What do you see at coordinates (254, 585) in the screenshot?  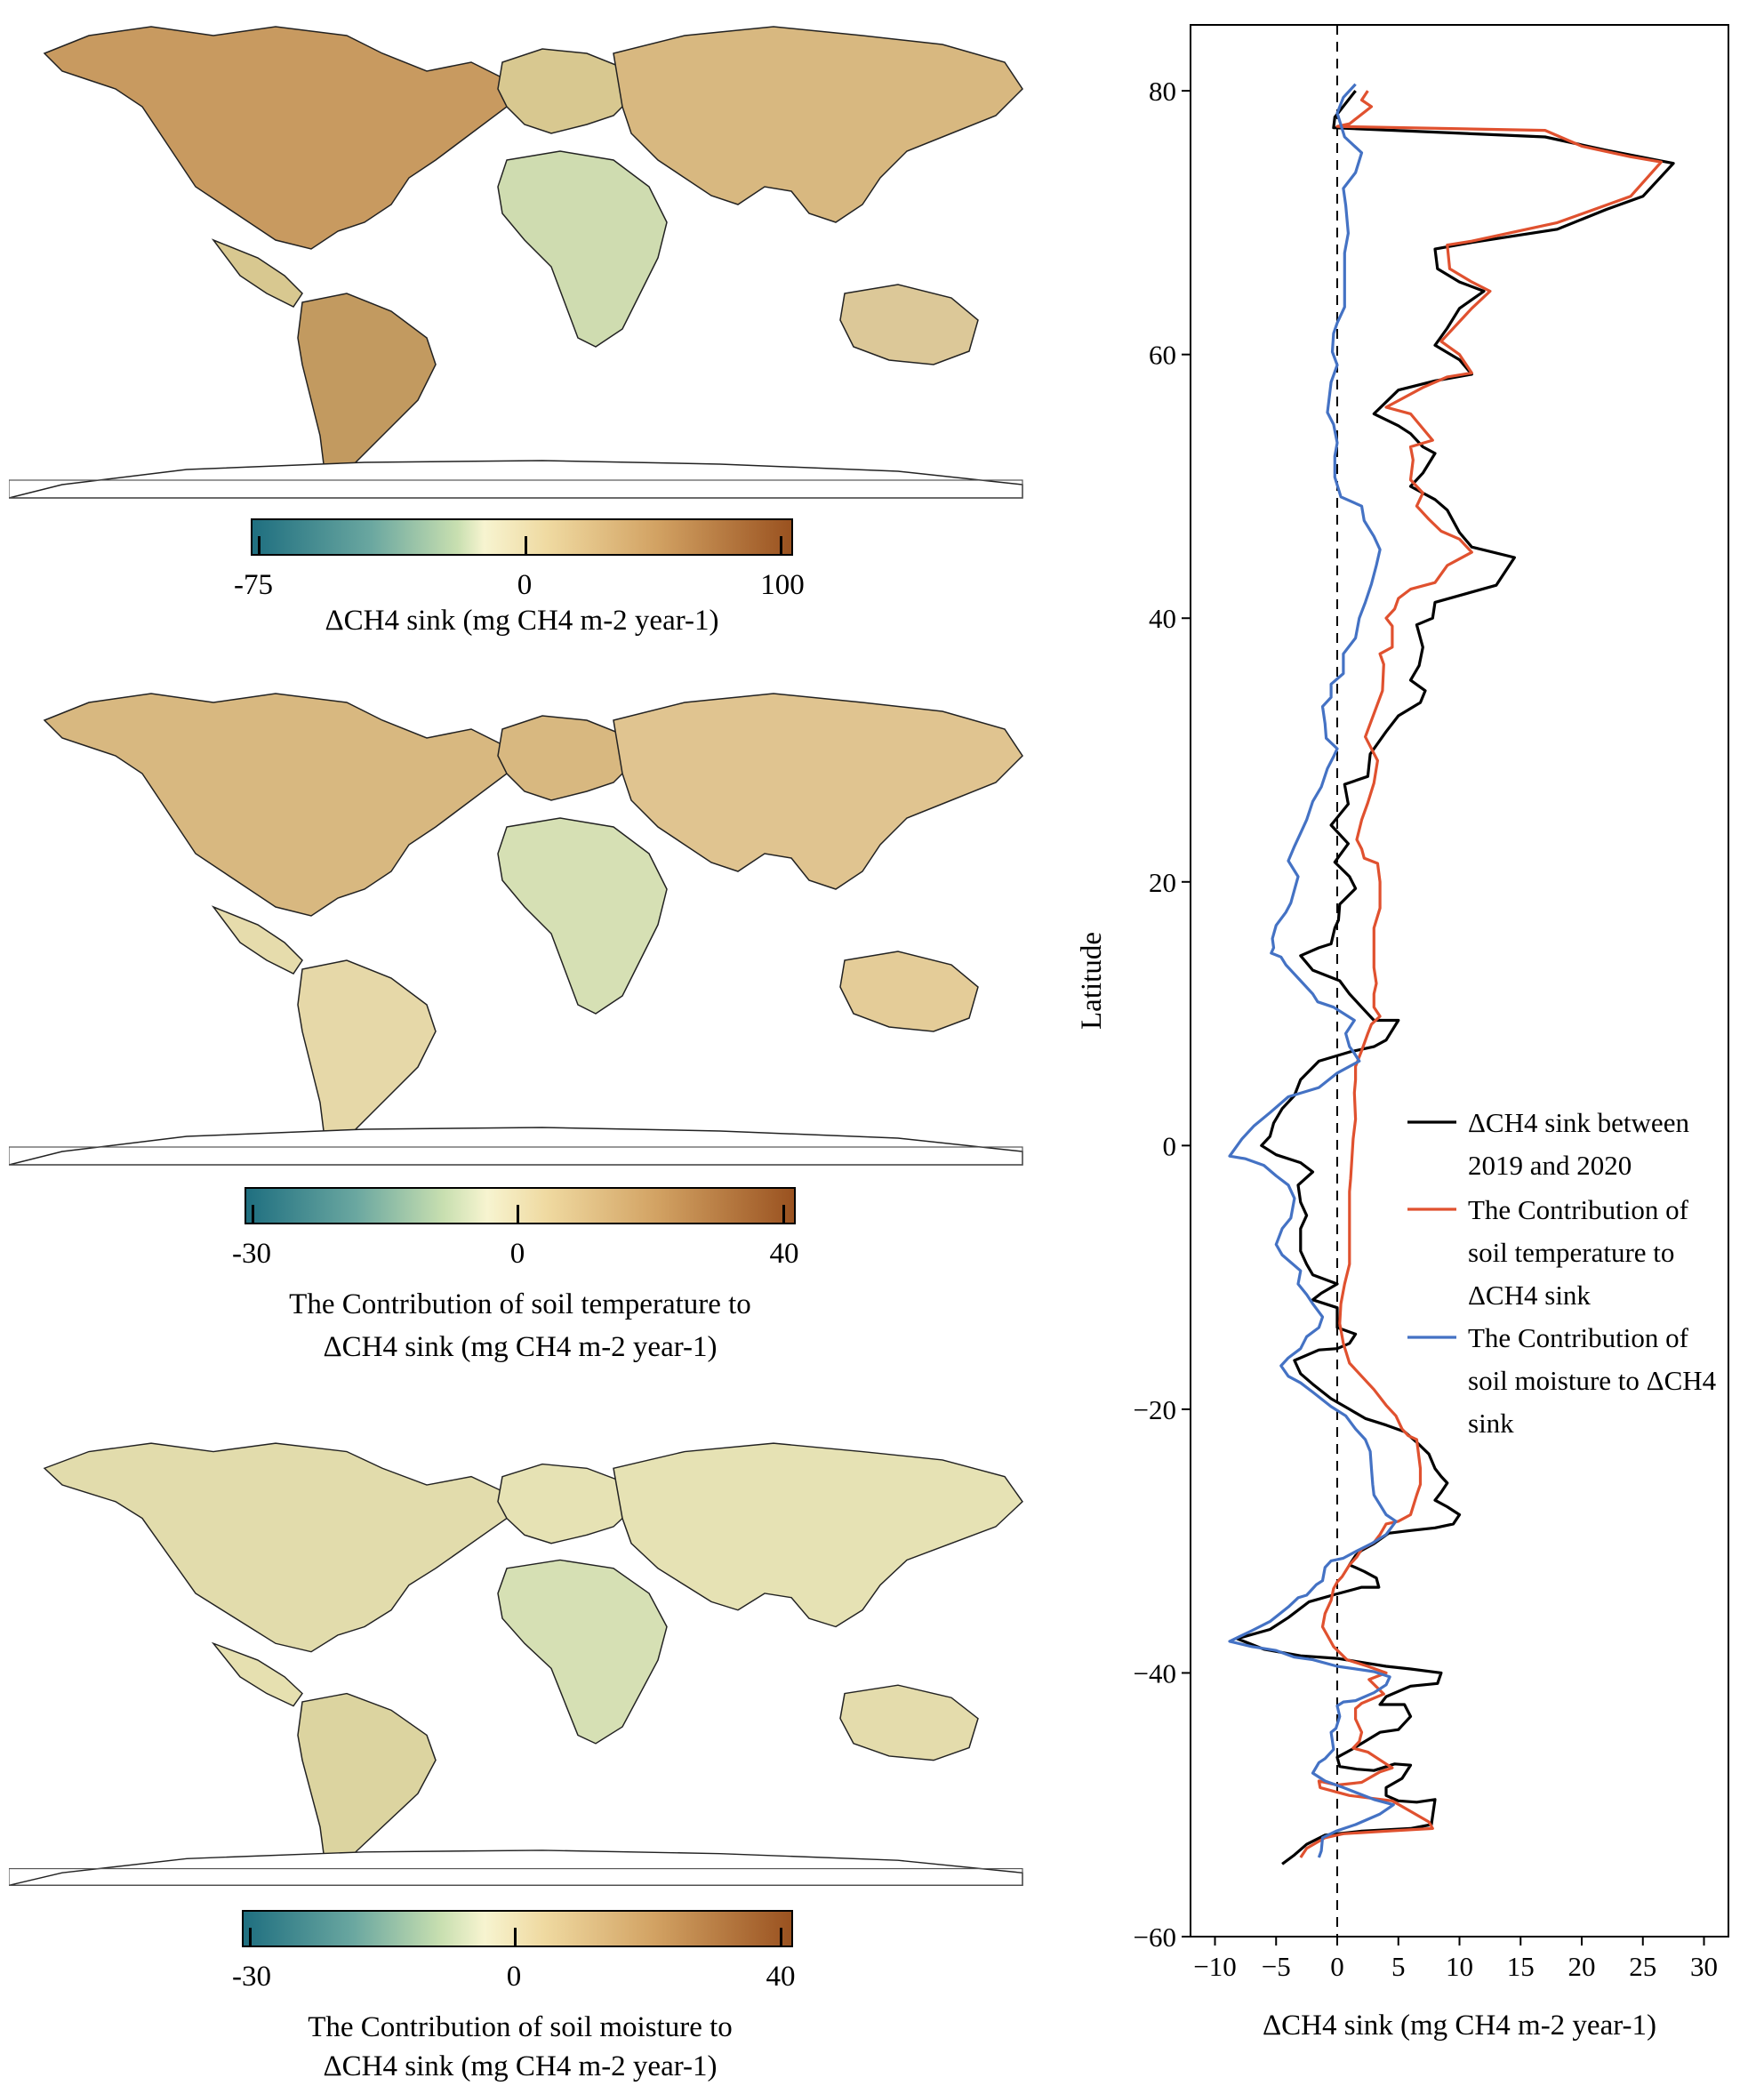 I see `colorbar-total-label-min: -75` at bounding box center [254, 585].